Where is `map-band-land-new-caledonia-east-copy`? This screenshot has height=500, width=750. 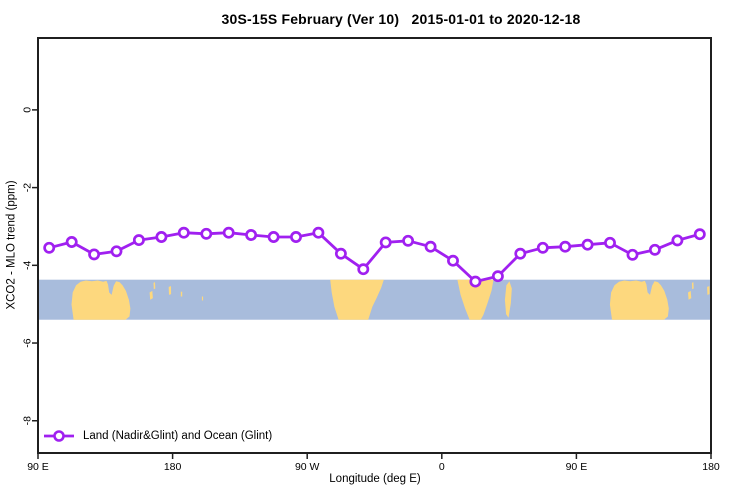
map-band-land-new-caledonia-east-copy is located at coordinates (690, 295).